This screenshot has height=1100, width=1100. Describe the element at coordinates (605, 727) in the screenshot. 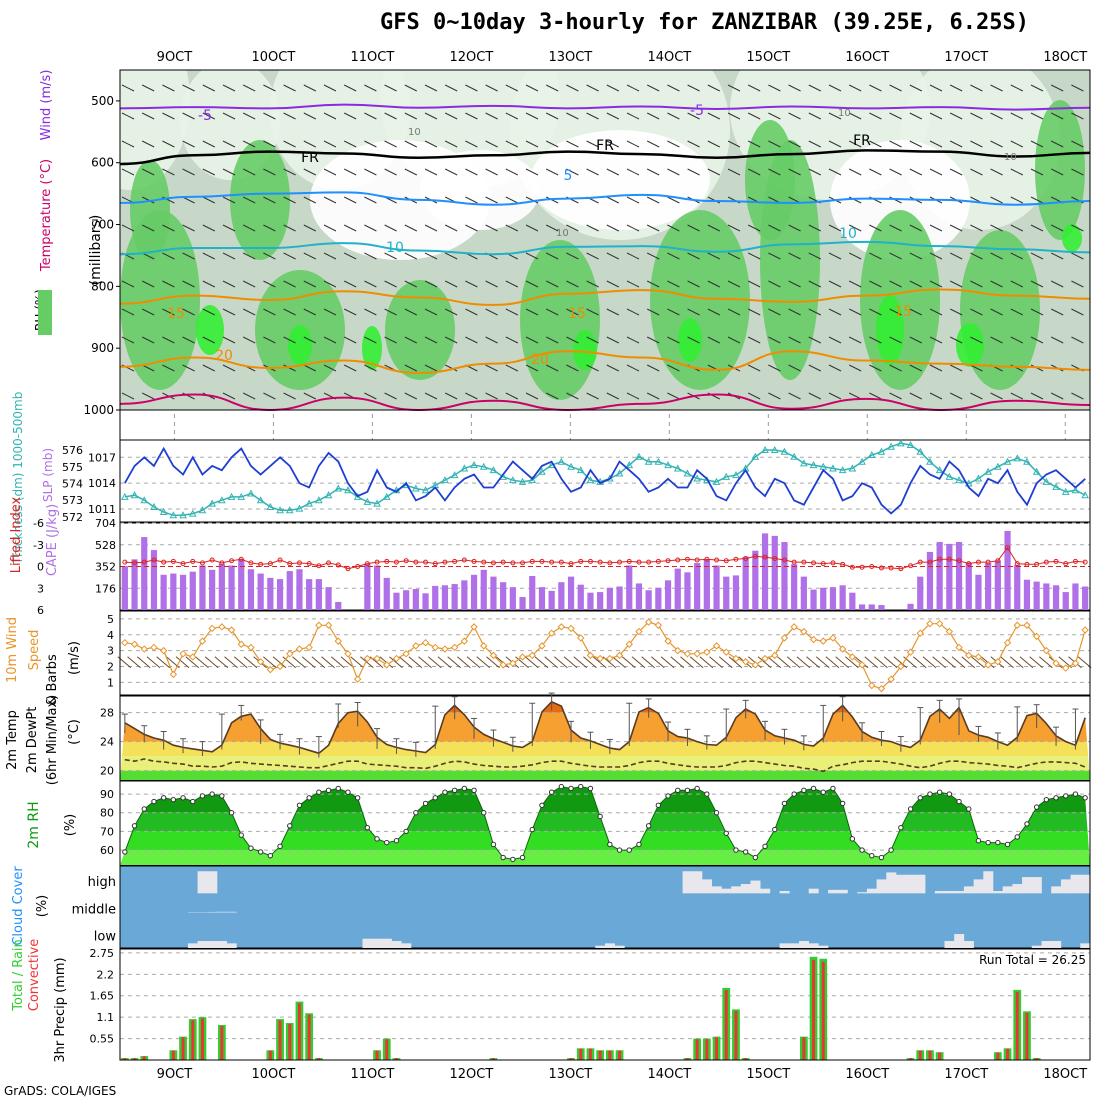

I see `temp-line` at that location.